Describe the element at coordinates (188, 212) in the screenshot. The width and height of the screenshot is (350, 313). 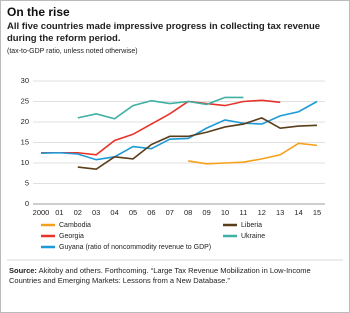
I see `x-tick-label: 08` at that location.